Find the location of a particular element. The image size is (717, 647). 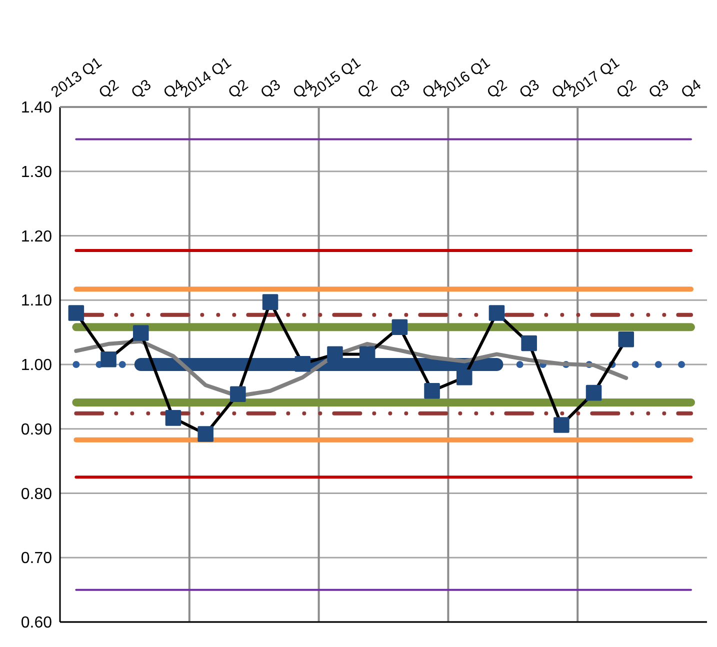

y-tick-label: 1.00 is located at coordinates (36, 365).